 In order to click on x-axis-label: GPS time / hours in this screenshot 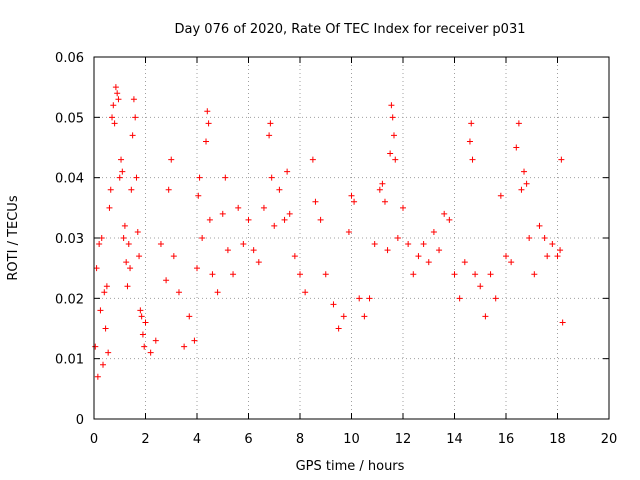, I will do `click(350, 466)`.